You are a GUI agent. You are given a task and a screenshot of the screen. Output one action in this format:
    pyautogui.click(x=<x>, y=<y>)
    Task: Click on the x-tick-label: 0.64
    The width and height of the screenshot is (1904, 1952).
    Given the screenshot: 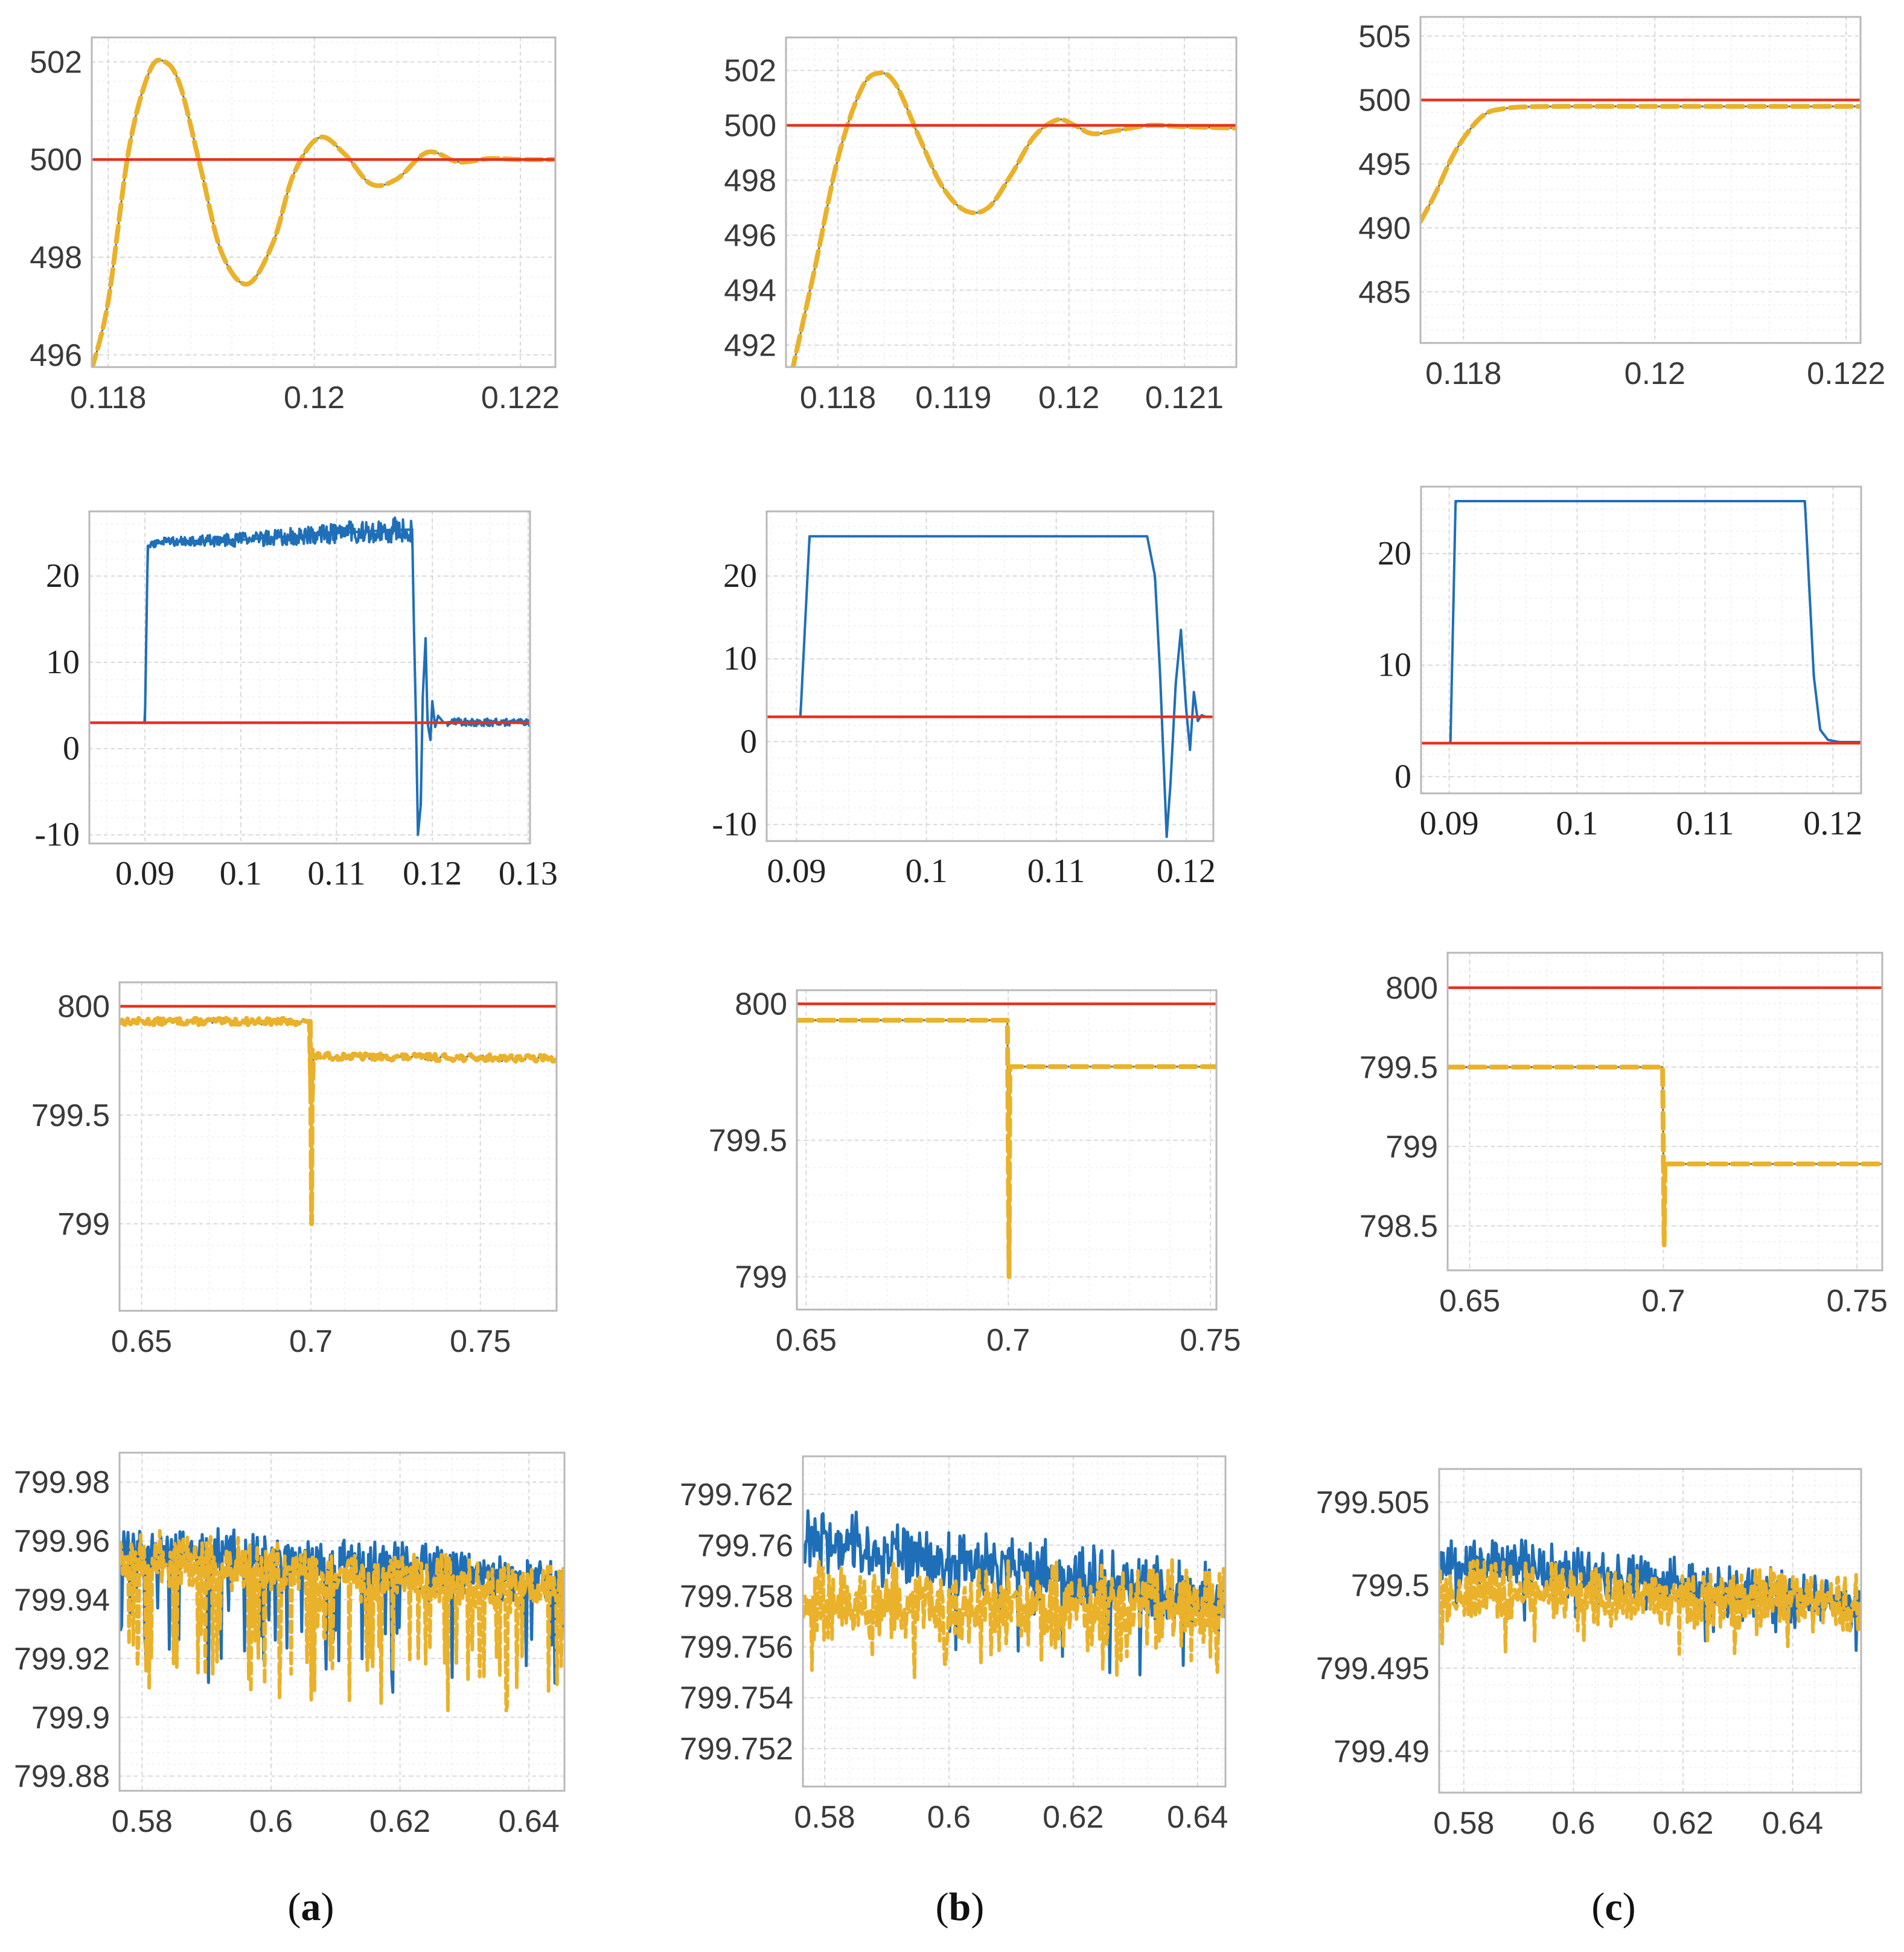 What is the action you would take?
    pyautogui.click(x=1793, y=1823)
    